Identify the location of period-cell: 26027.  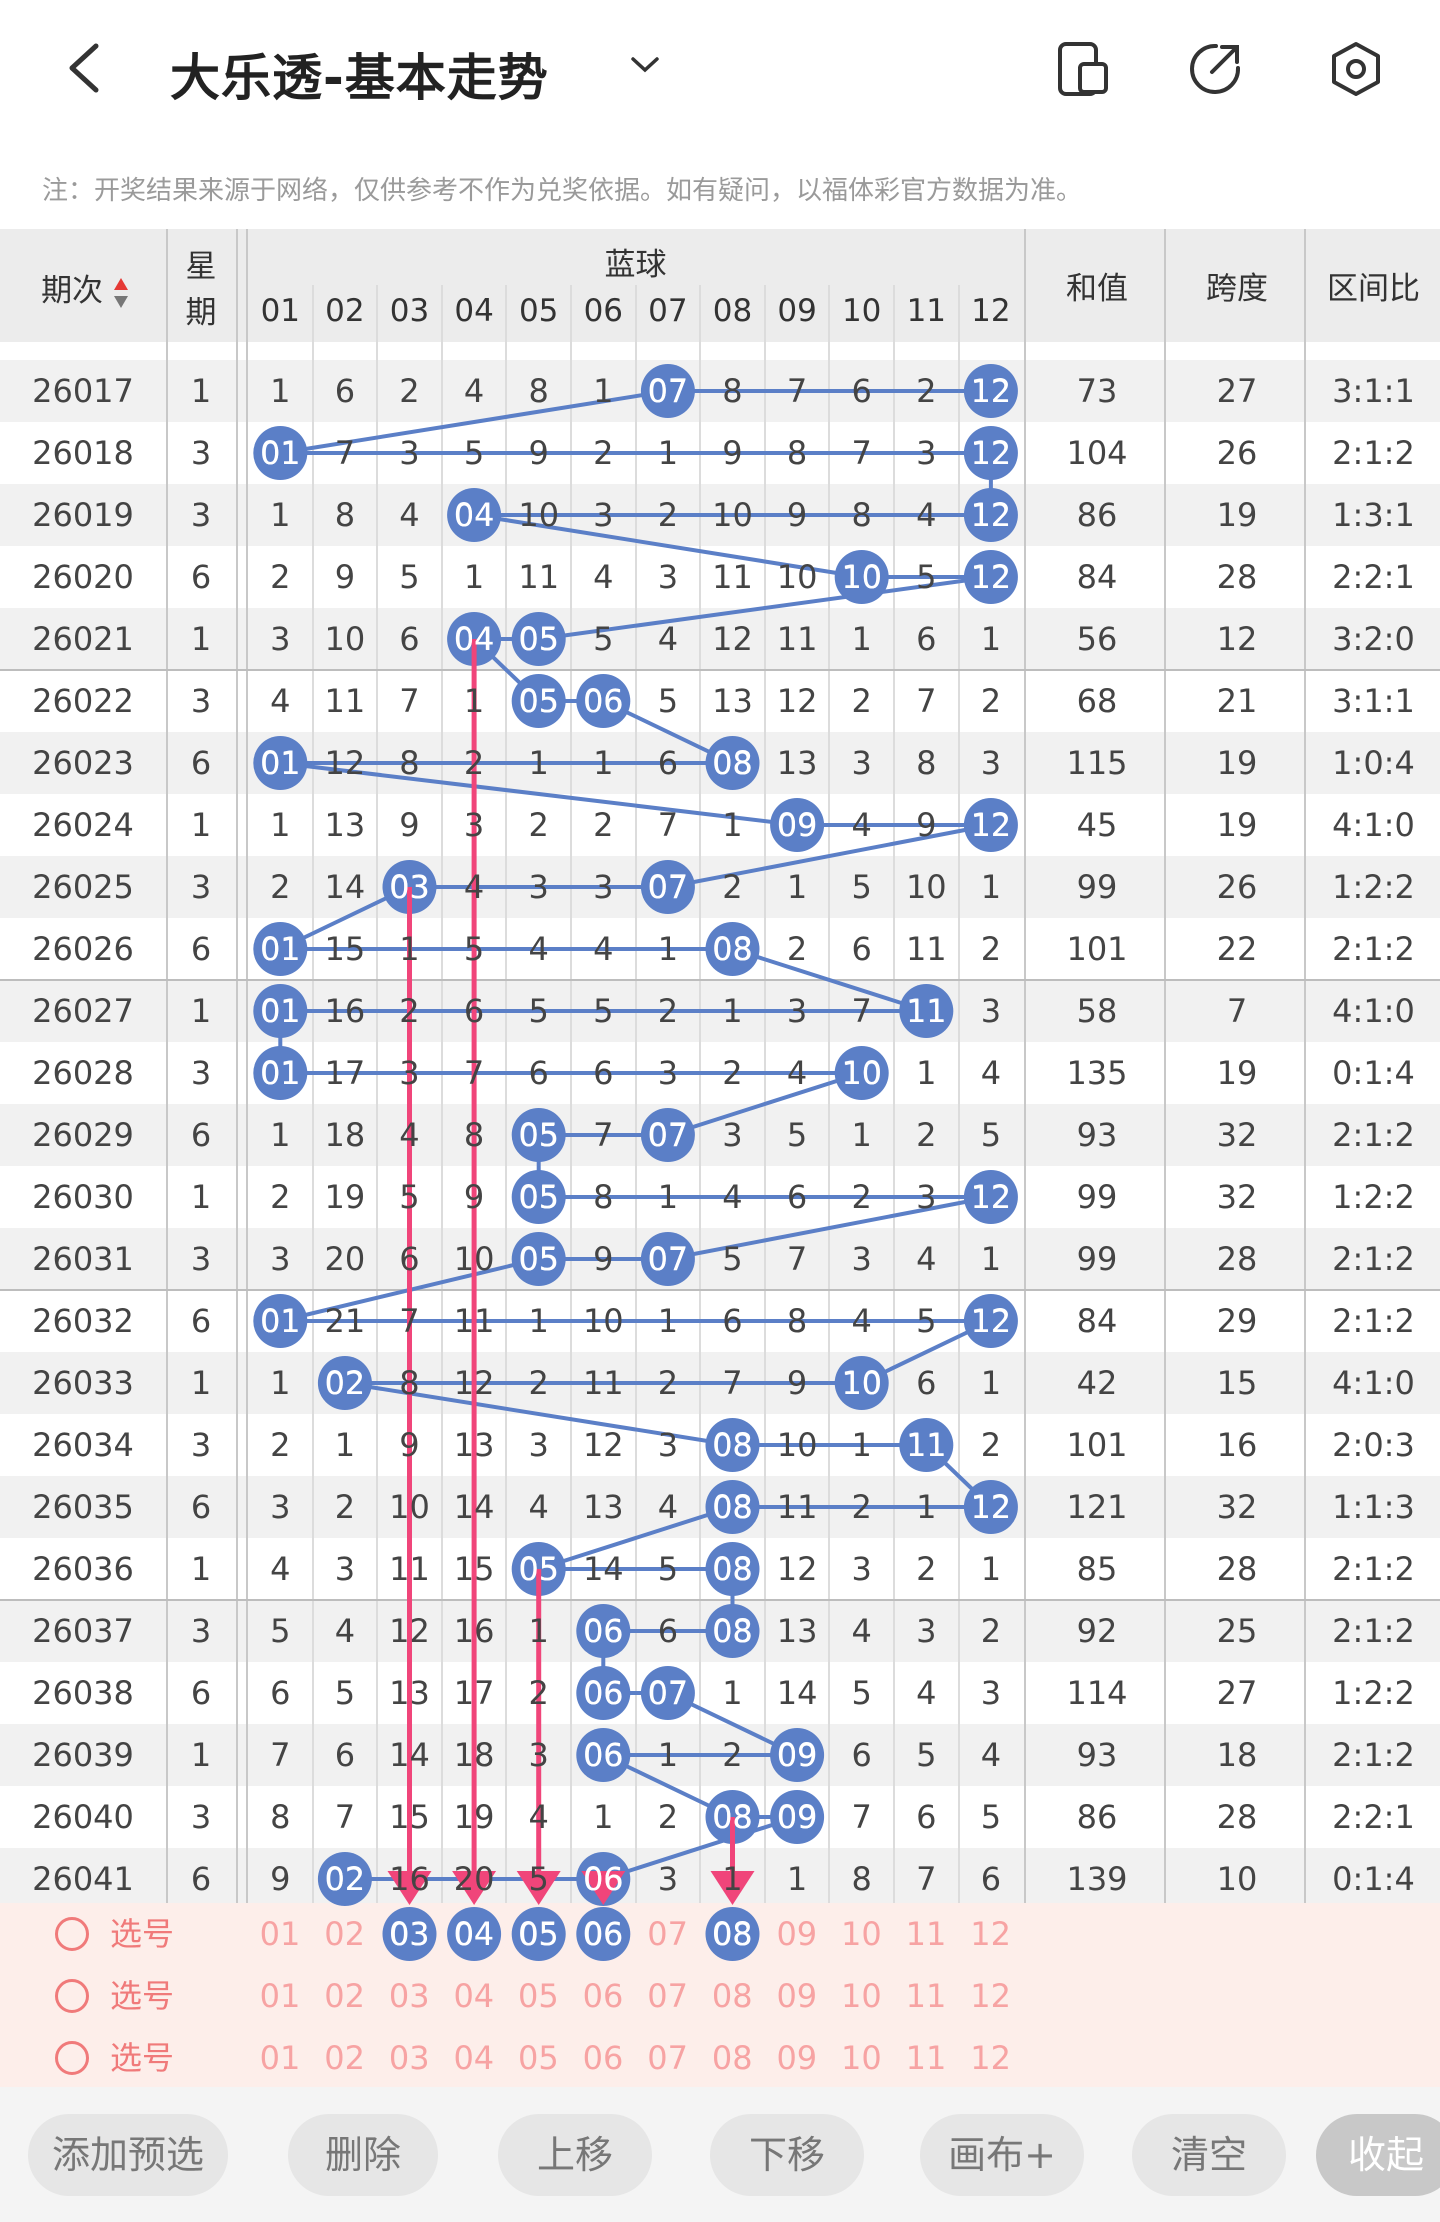
(83, 1011).